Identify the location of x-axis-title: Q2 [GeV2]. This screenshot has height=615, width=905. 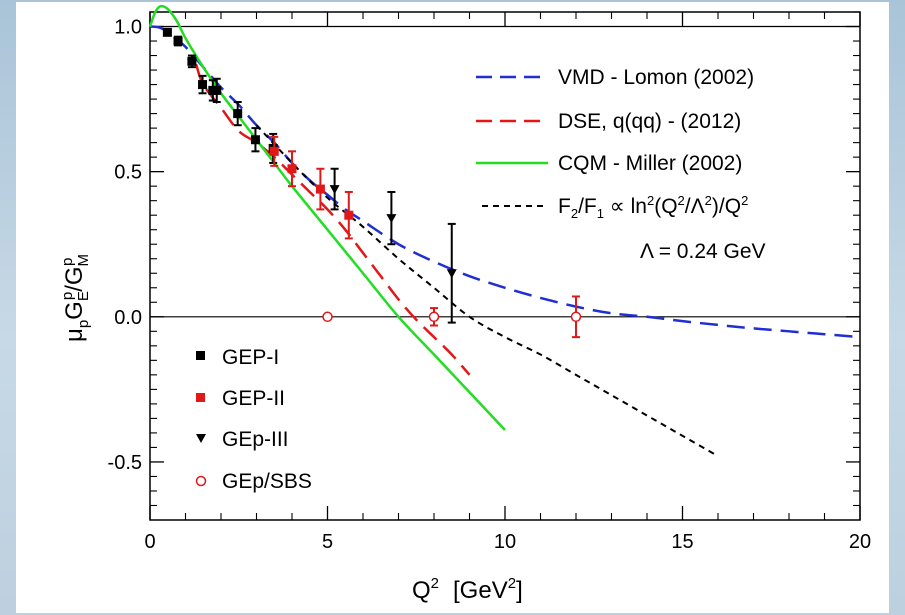
(467, 589).